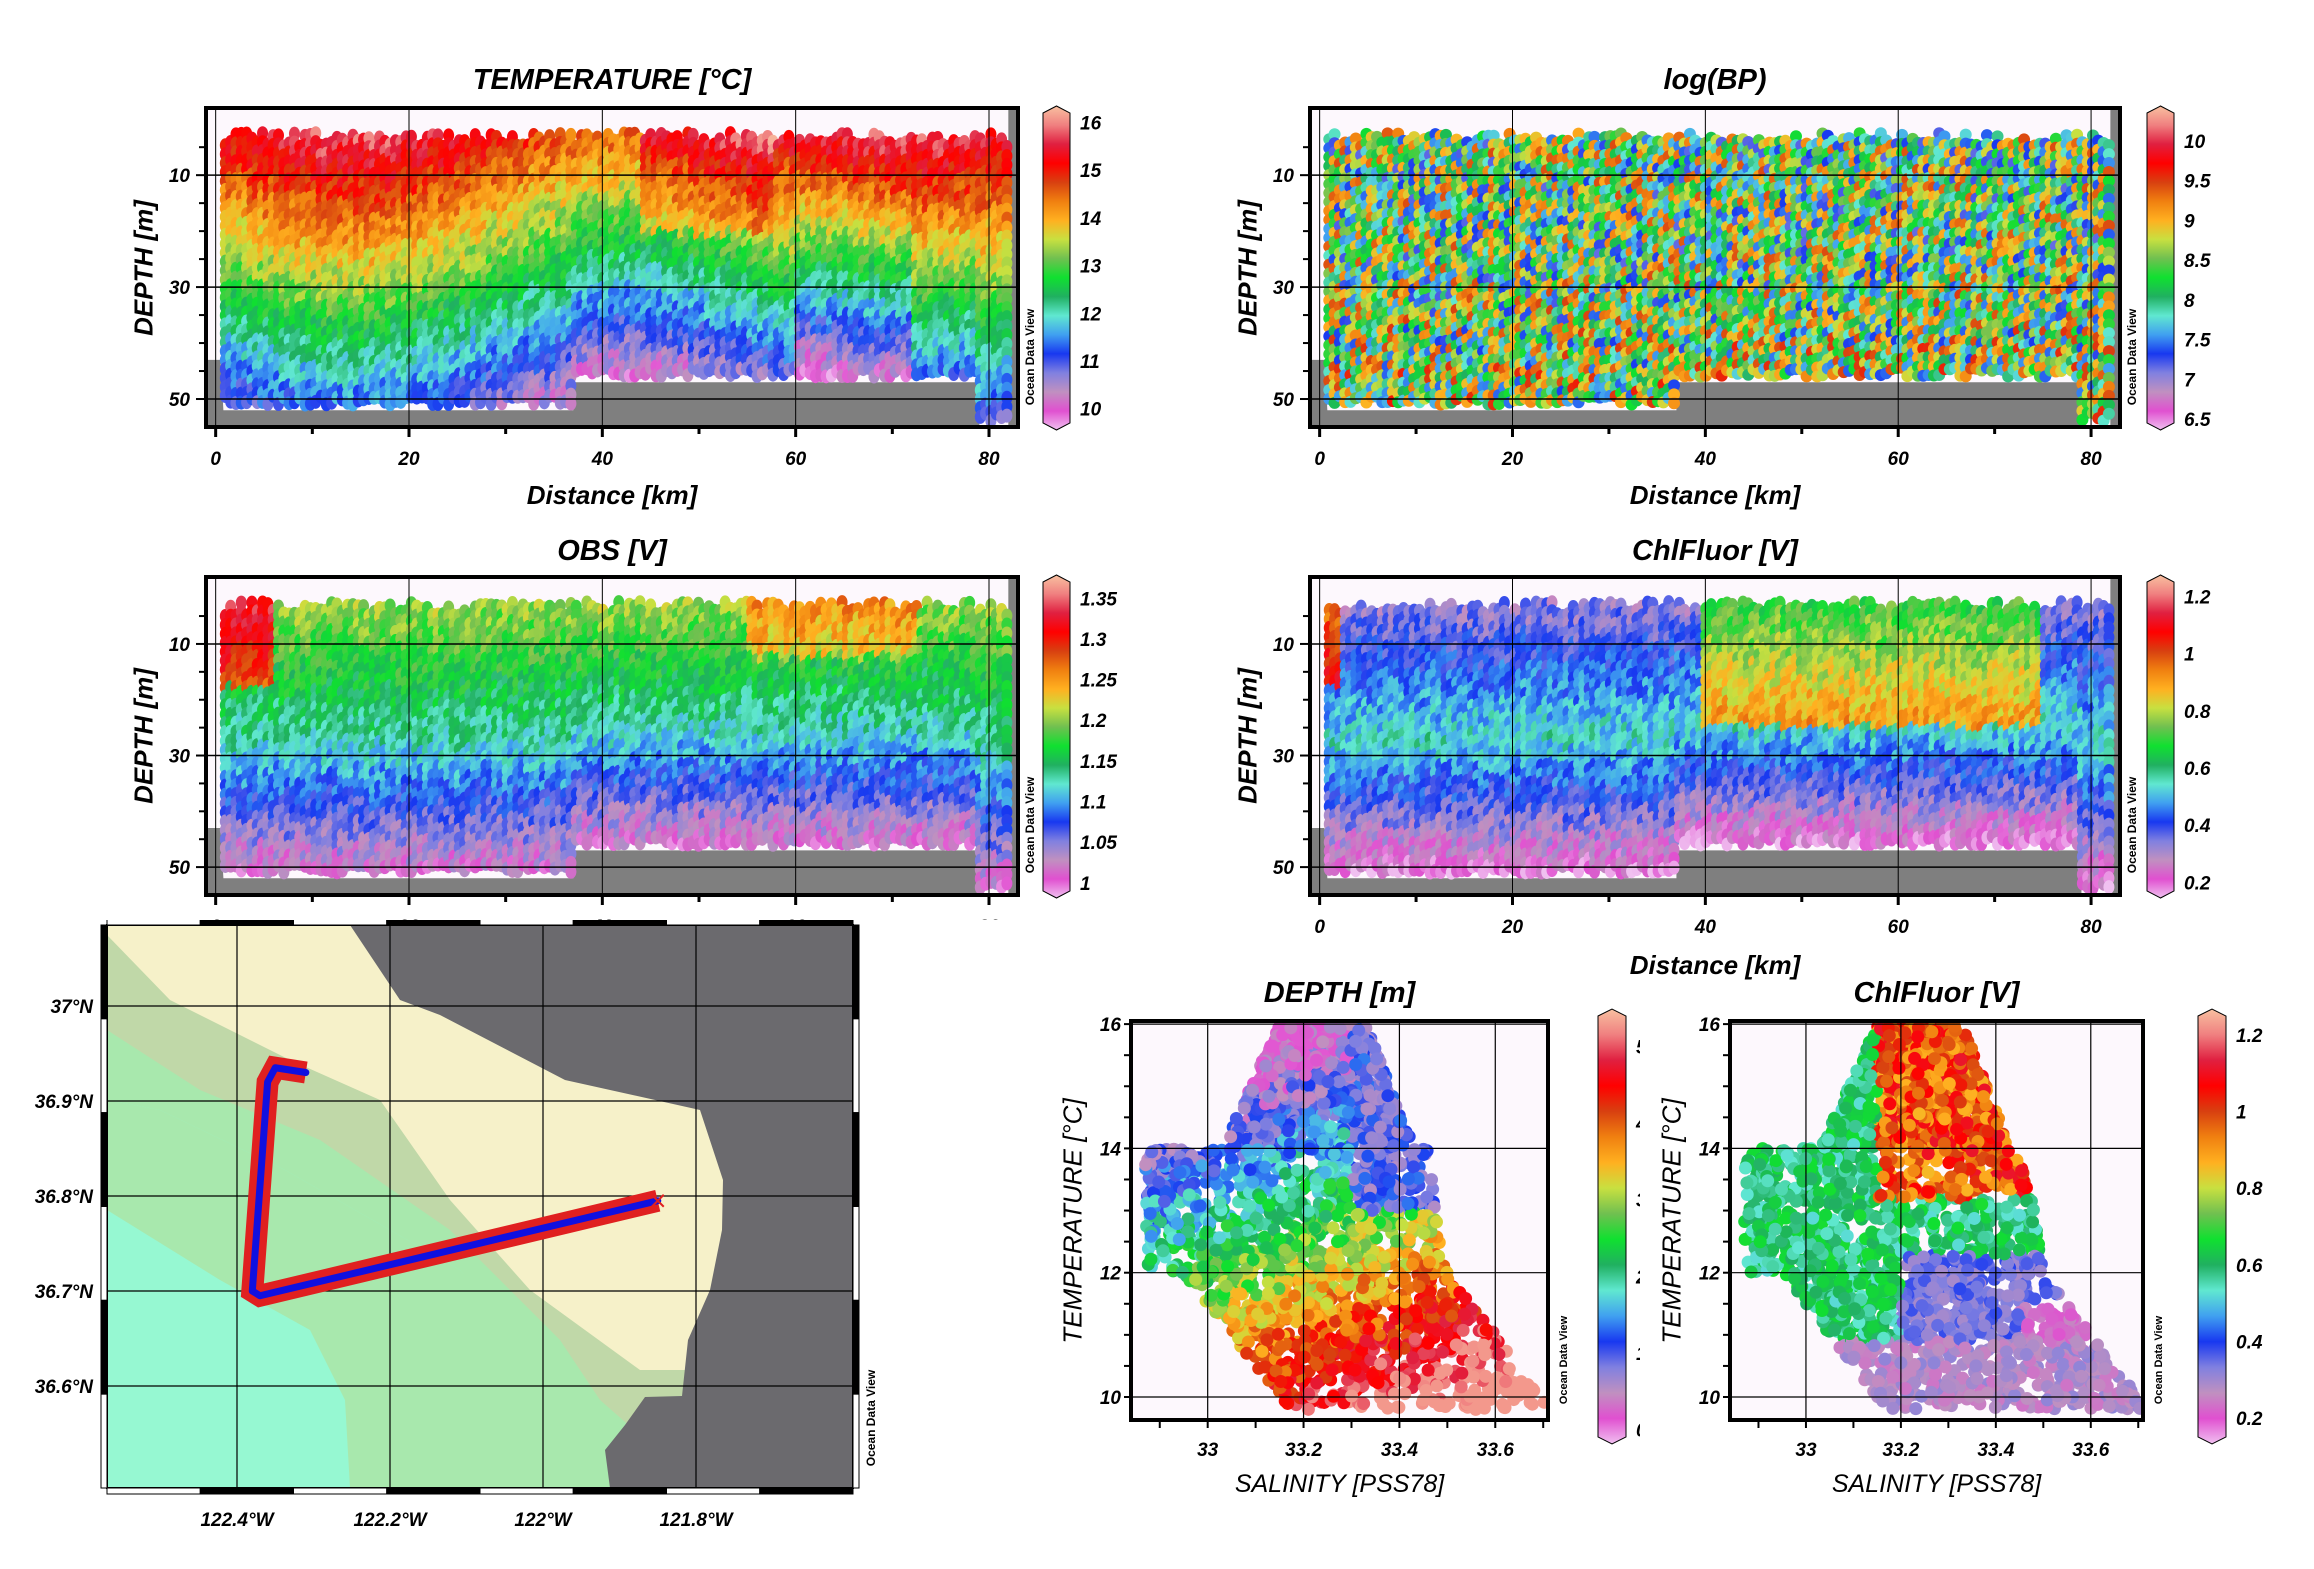 The image size is (2314, 1569). What do you see at coordinates (180, 400) in the screenshot?
I see `y-tick-label: 50` at bounding box center [180, 400].